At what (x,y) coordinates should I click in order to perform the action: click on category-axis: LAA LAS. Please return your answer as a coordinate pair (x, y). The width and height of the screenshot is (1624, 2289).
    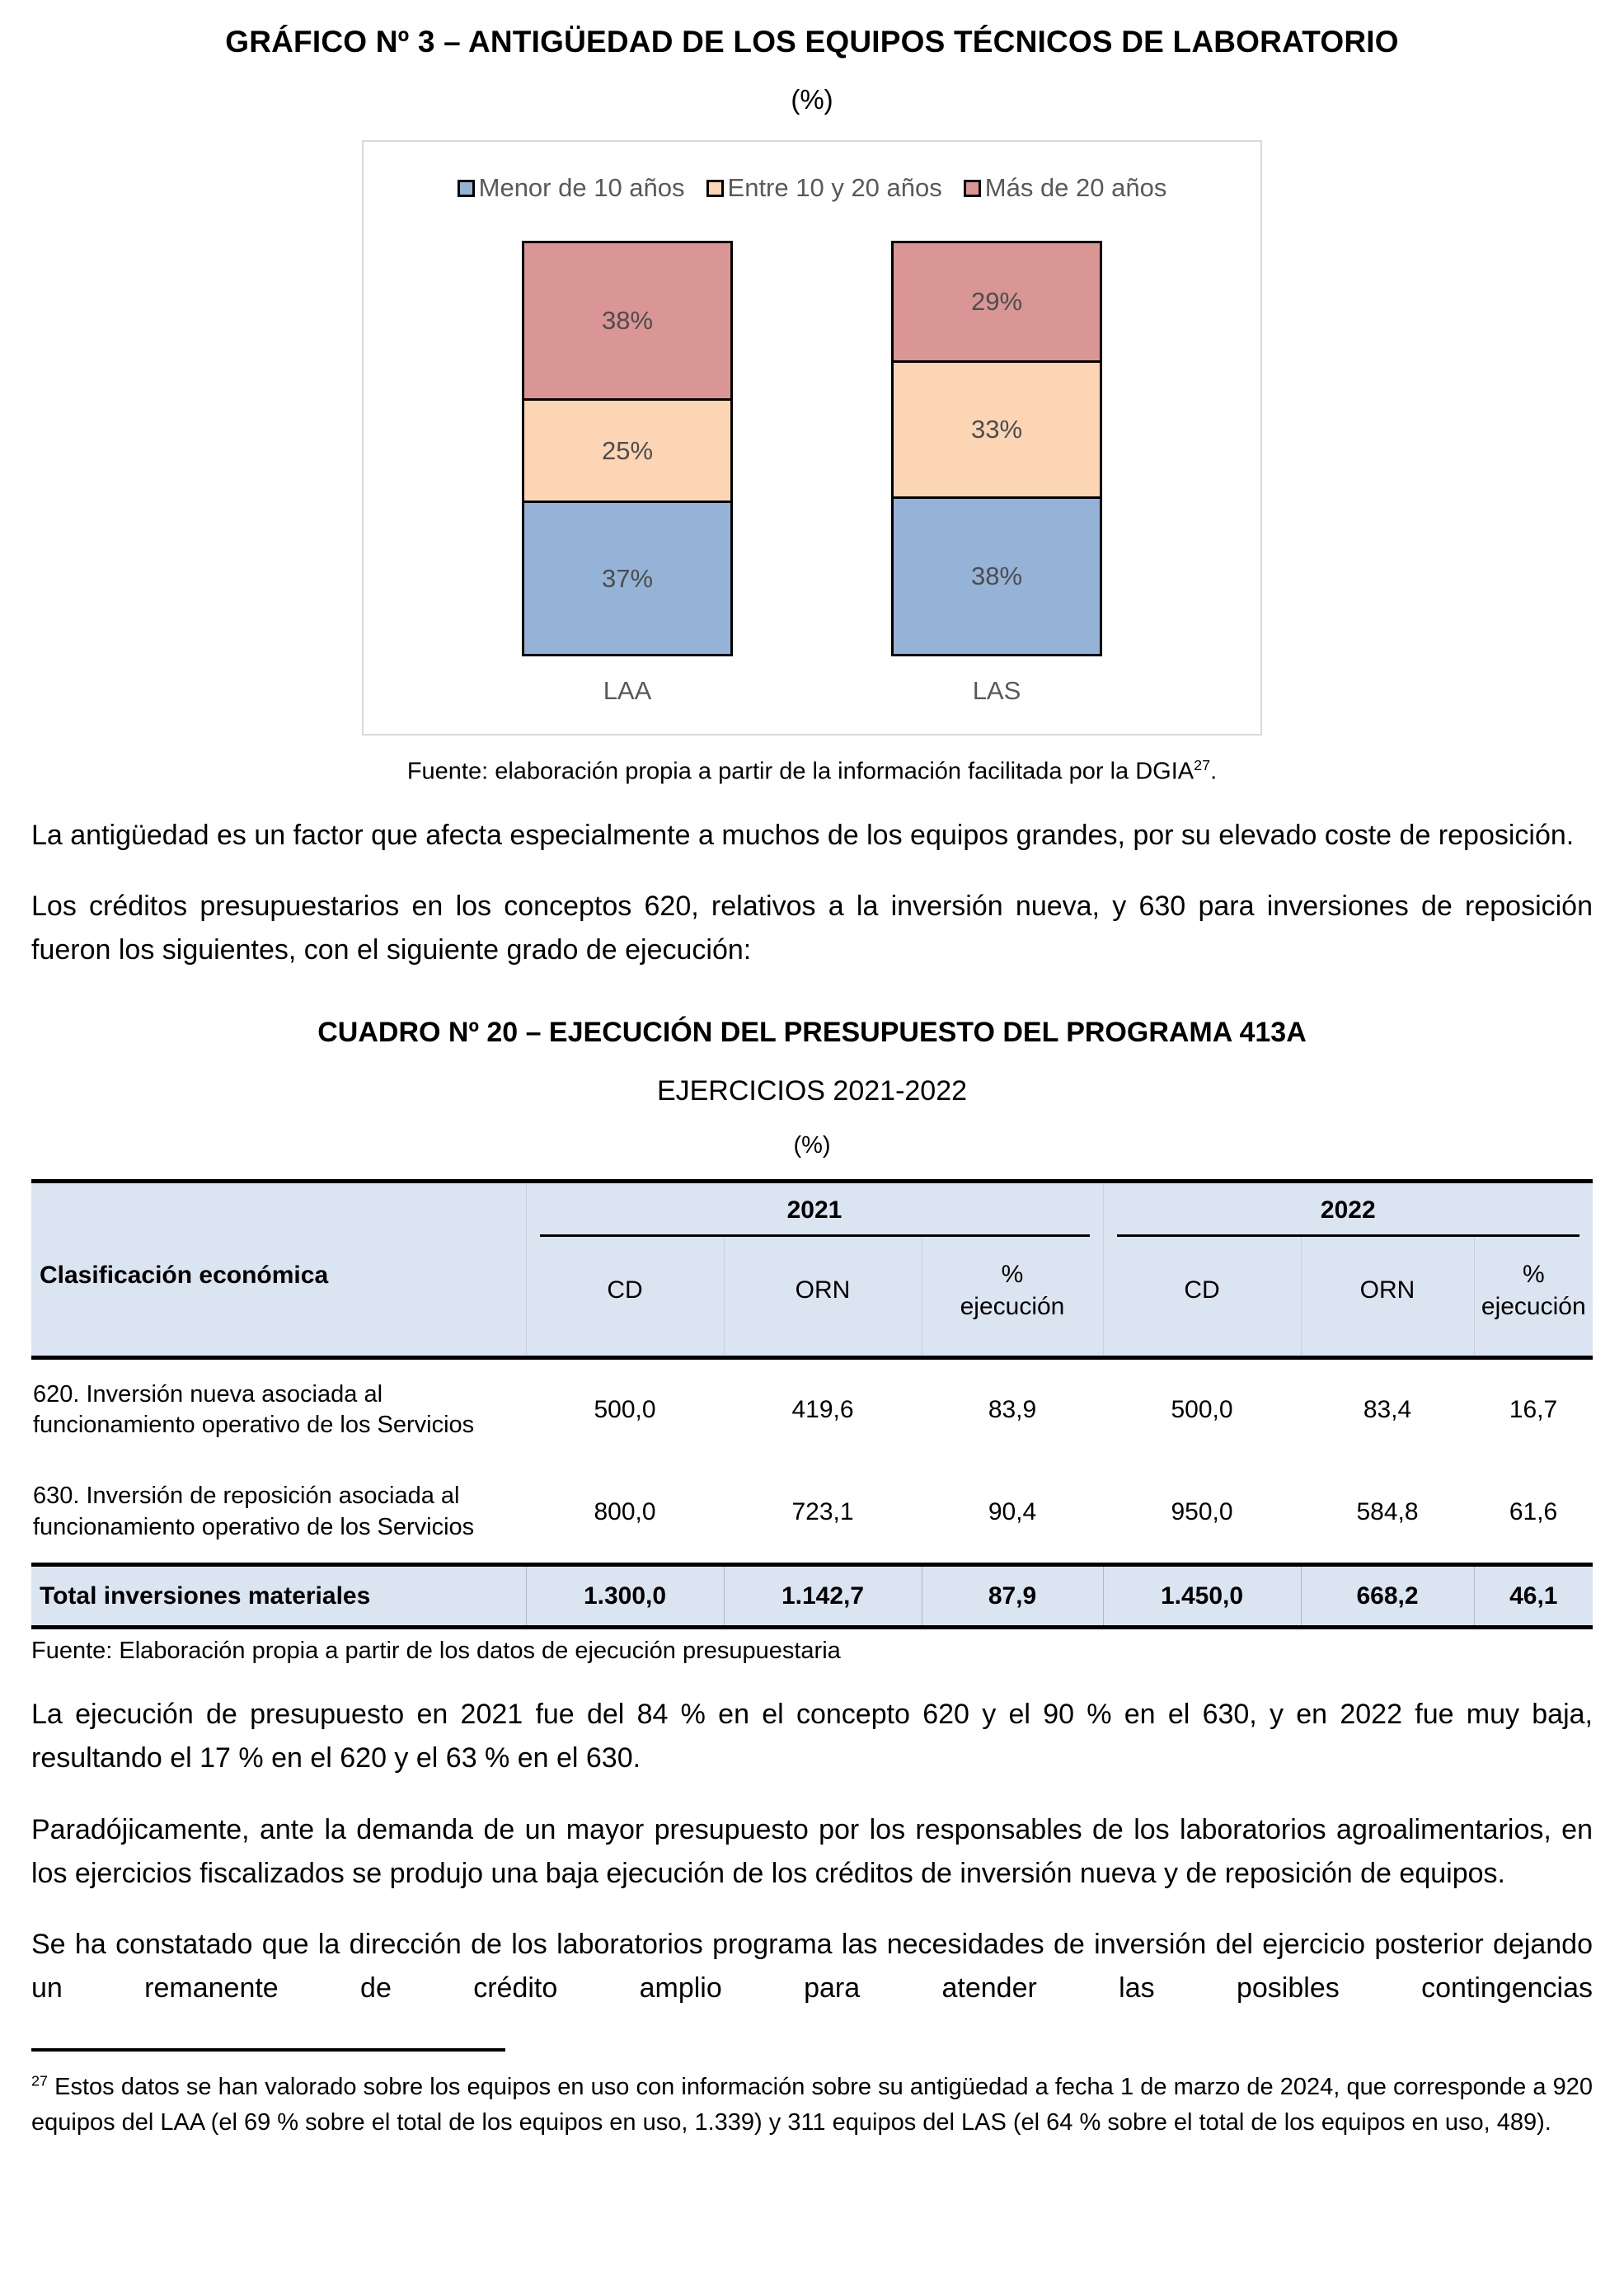
    Looking at the image, I should click on (812, 691).